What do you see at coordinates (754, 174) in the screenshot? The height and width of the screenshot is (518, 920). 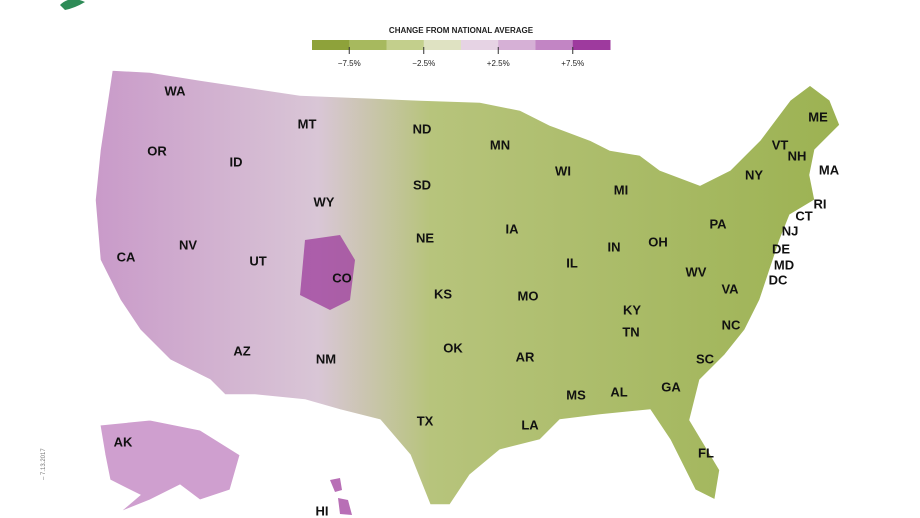 I see `state-label: NY` at bounding box center [754, 174].